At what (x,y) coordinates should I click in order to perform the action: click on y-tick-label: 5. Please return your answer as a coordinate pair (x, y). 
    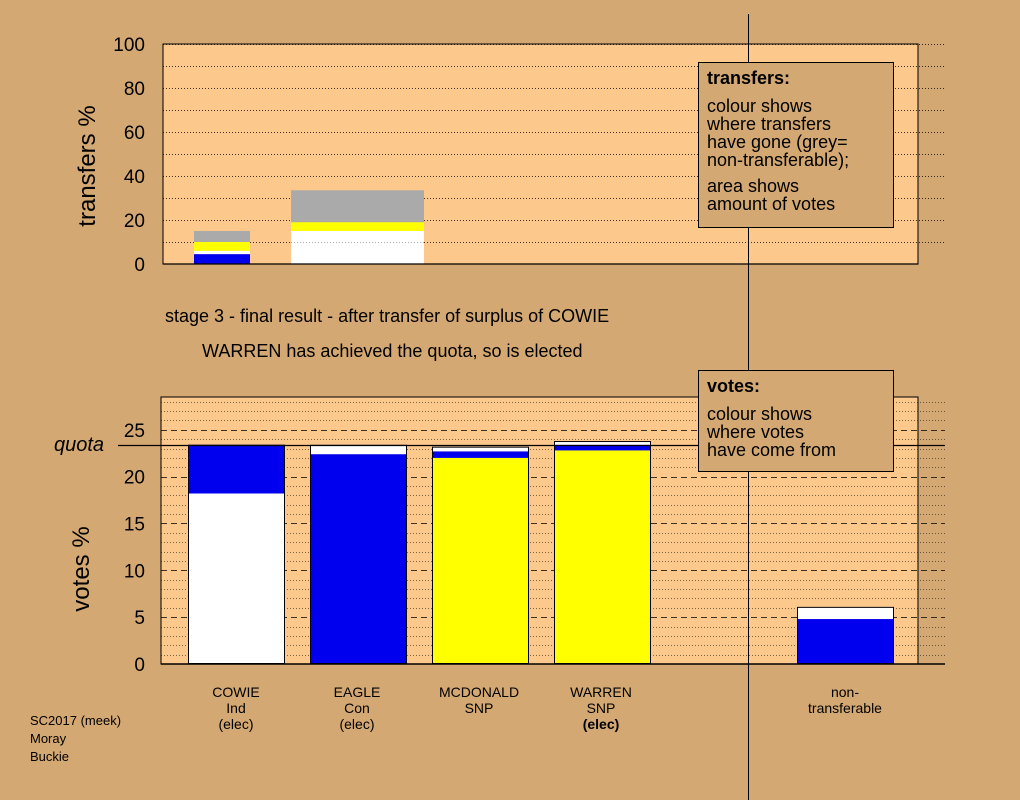
    Looking at the image, I should click on (139, 618).